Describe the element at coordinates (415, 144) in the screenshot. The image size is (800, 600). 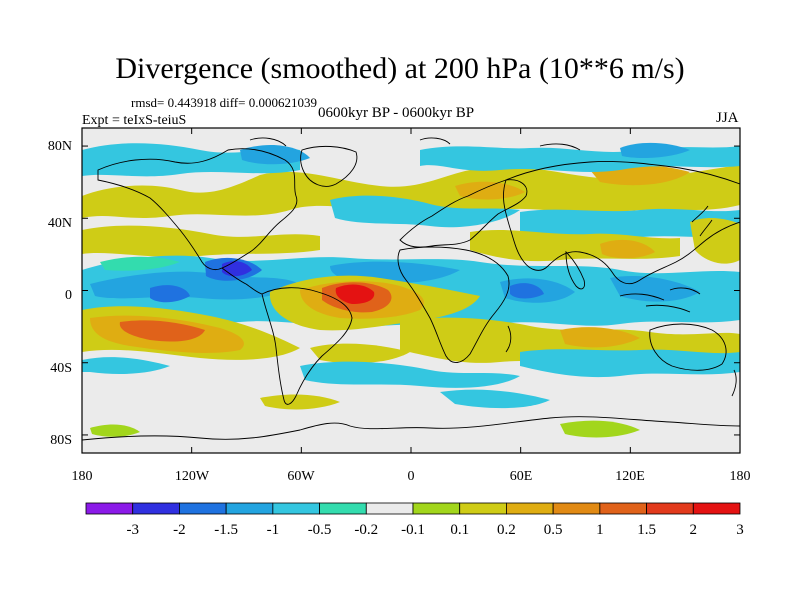
I see `coastline-arctic-islands` at that location.